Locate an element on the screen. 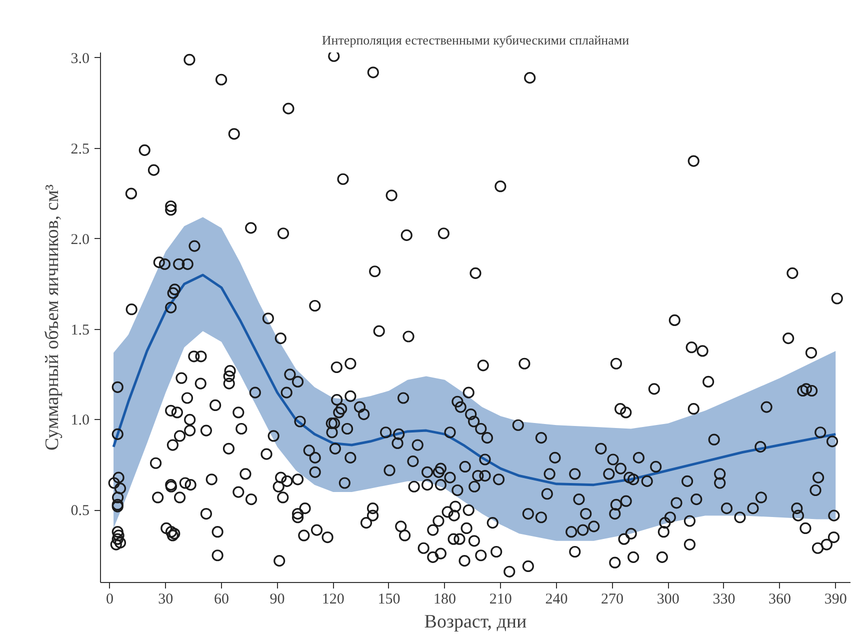  x-tick-label: 180 is located at coordinates (445, 600).